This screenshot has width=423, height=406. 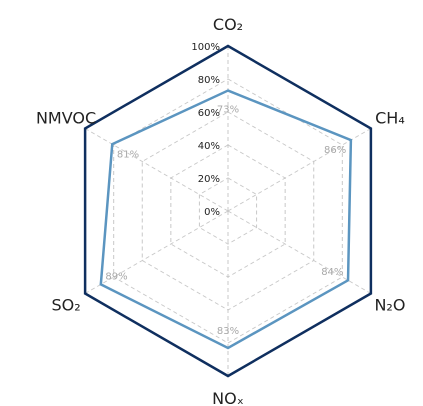 What do you see at coordinates (228, 397) in the screenshot?
I see `axis-label-nox: NOₓ` at bounding box center [228, 397].